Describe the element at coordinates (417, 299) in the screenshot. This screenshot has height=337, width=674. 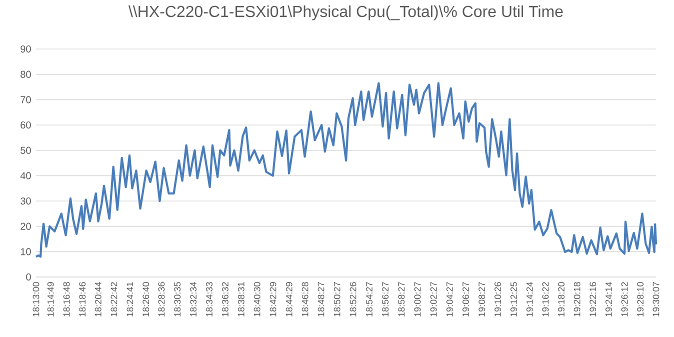
I see `x-tick-label: 19:00:27` at that location.